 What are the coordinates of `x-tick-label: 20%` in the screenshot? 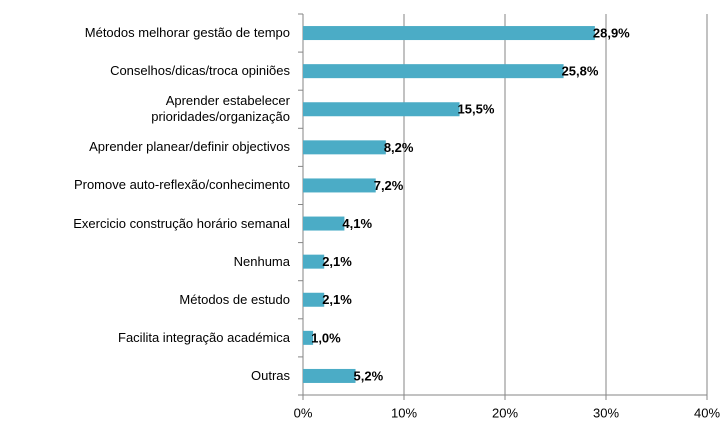 It's located at (505, 412).